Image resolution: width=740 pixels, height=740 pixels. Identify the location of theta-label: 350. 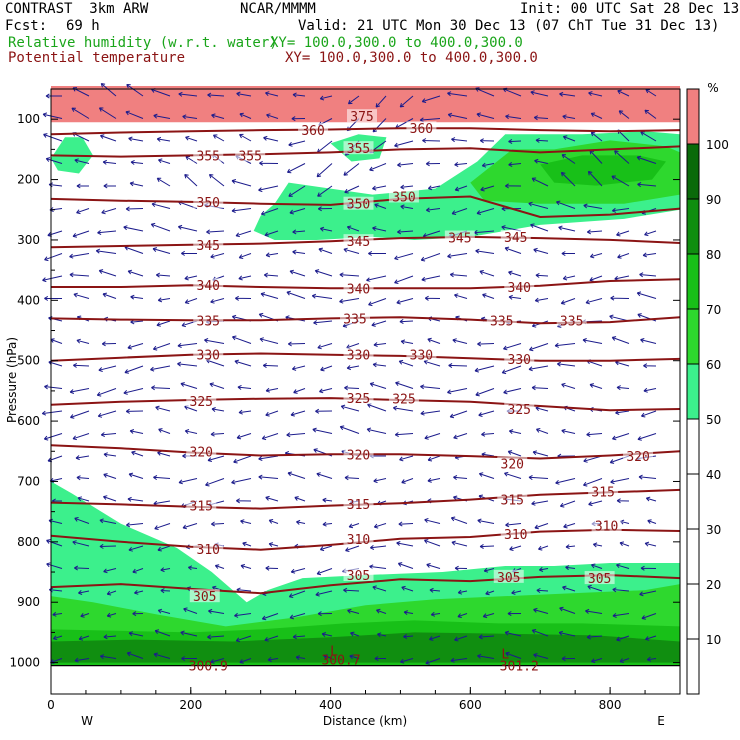
(208, 203).